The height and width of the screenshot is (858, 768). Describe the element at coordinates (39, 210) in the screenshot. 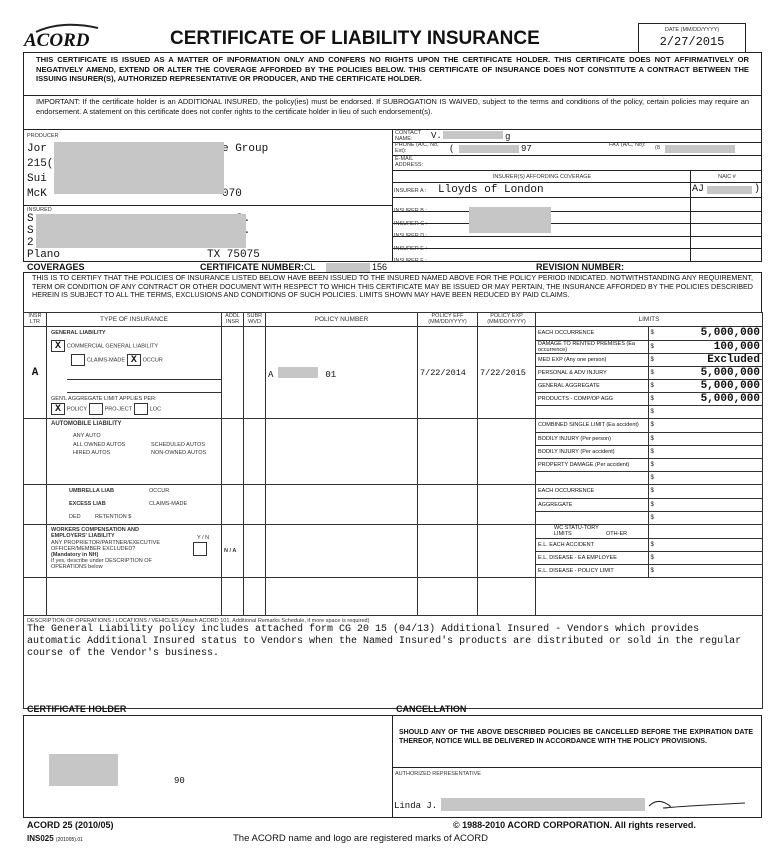

I see `insured-label: INSURED` at that location.